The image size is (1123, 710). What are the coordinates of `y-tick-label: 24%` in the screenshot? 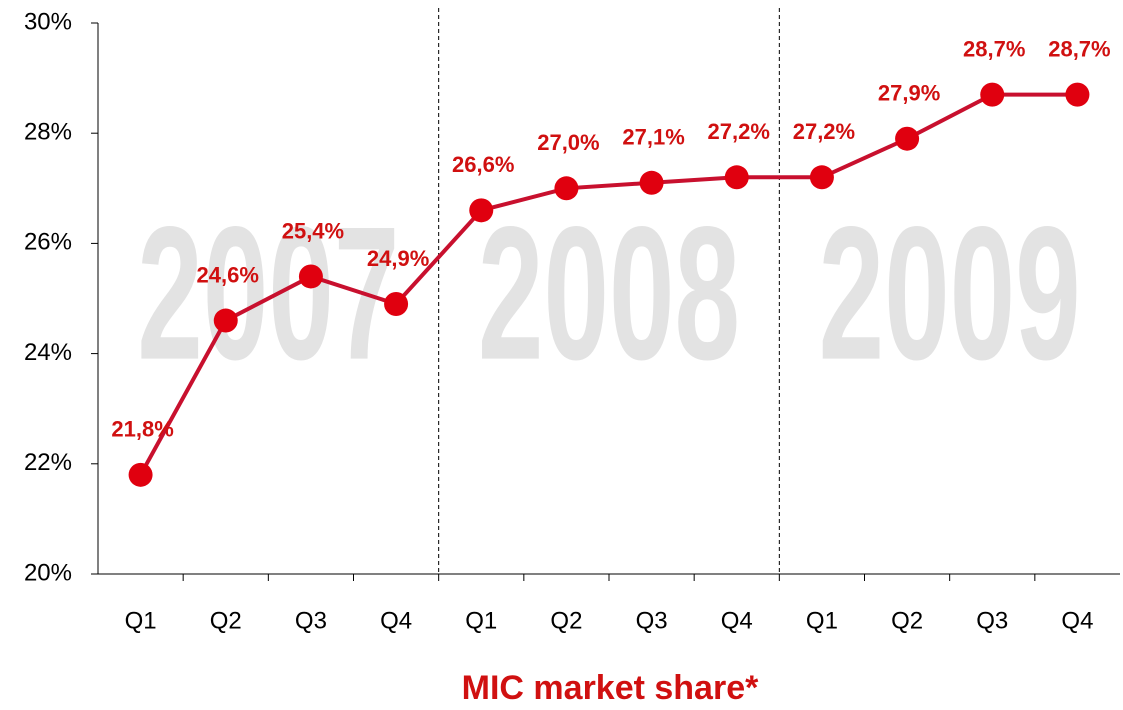 It's located at (48, 352).